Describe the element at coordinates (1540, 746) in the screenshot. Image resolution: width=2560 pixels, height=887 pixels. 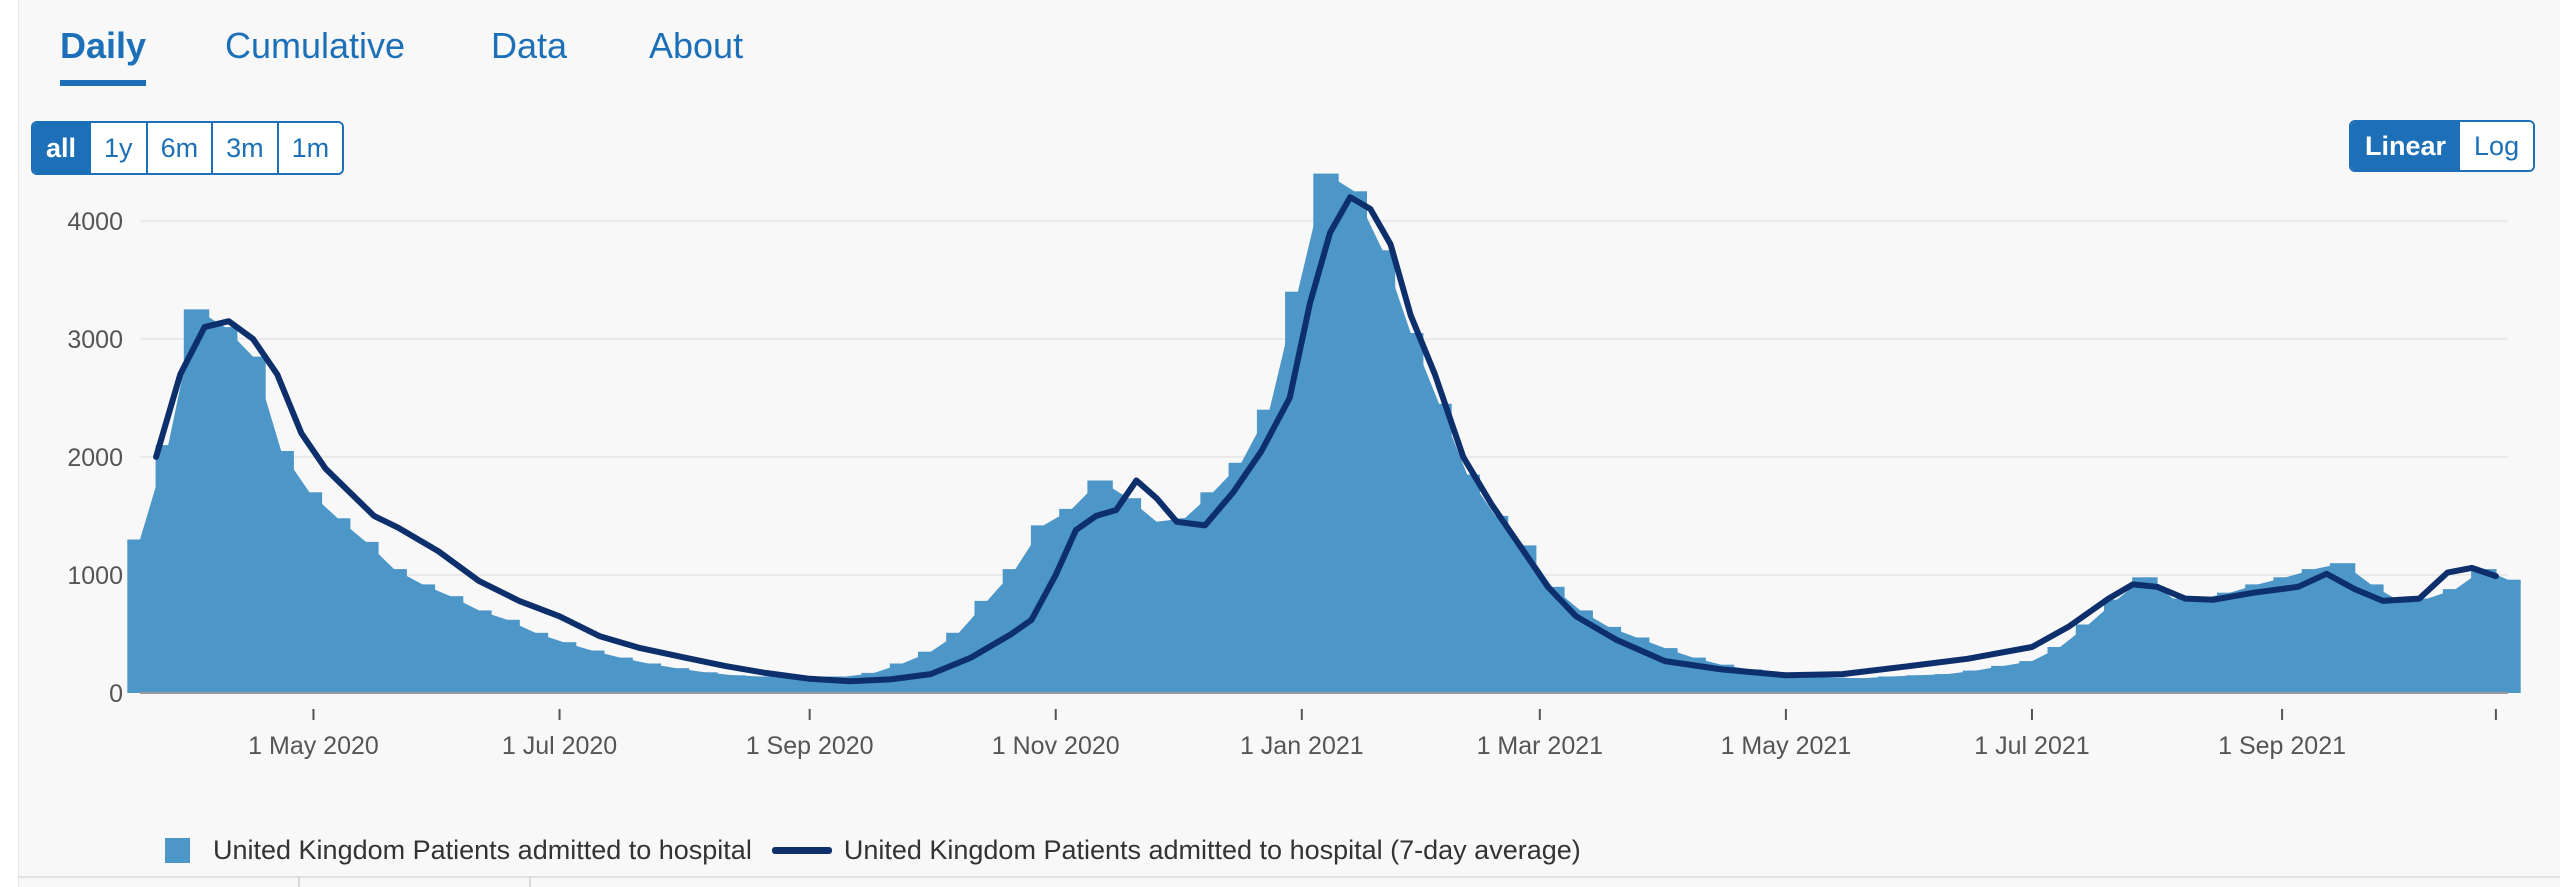
I see `x-tick-label: 1 Mar 2021` at that location.